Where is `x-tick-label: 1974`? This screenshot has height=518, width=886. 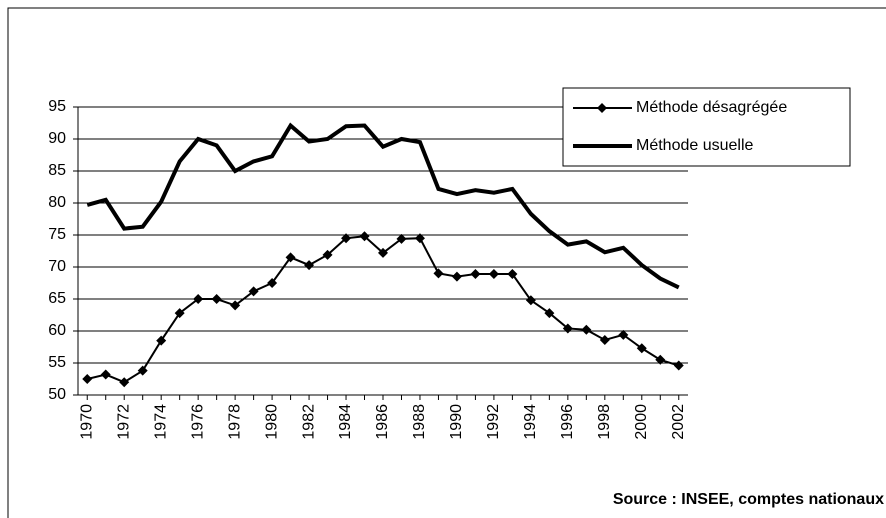
x-tick-label: 1974 is located at coordinates (160, 422).